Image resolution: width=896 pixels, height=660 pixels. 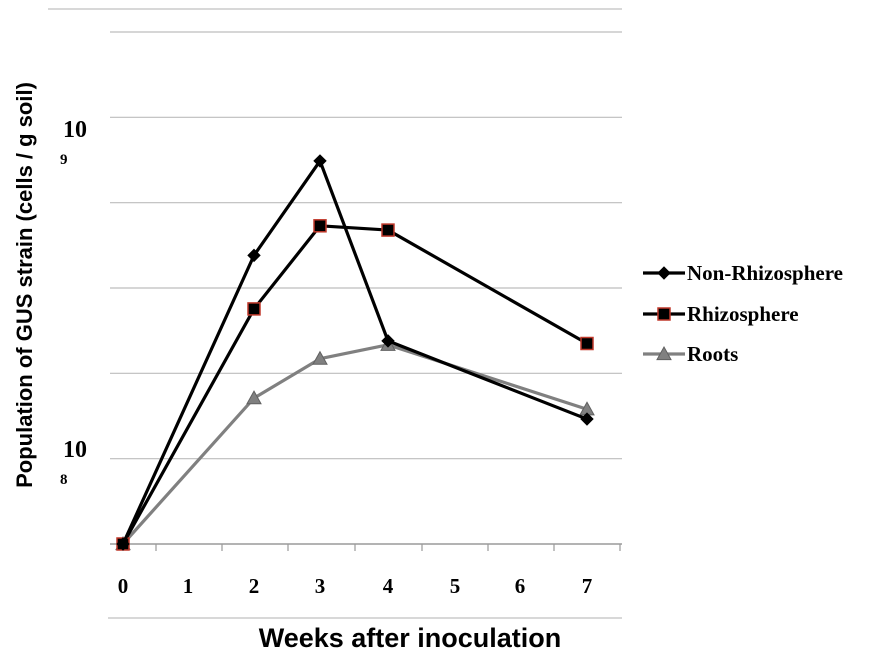 What do you see at coordinates (64, 160) in the screenshot?
I see `y-tick-label-exponent: 9` at bounding box center [64, 160].